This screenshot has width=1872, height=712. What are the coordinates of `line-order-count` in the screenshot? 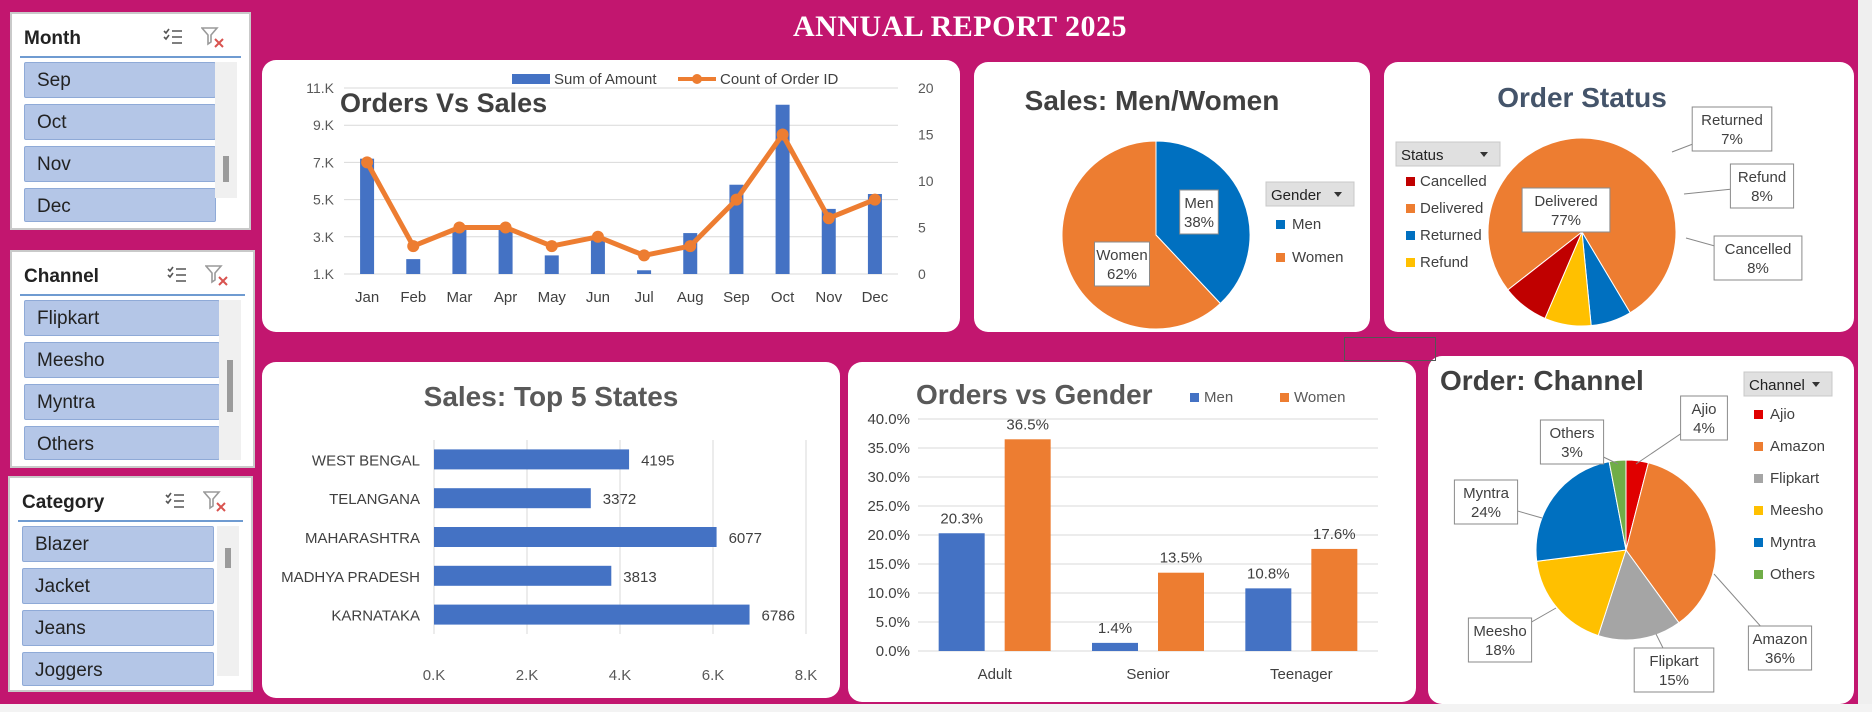 It's located at (620, 195).